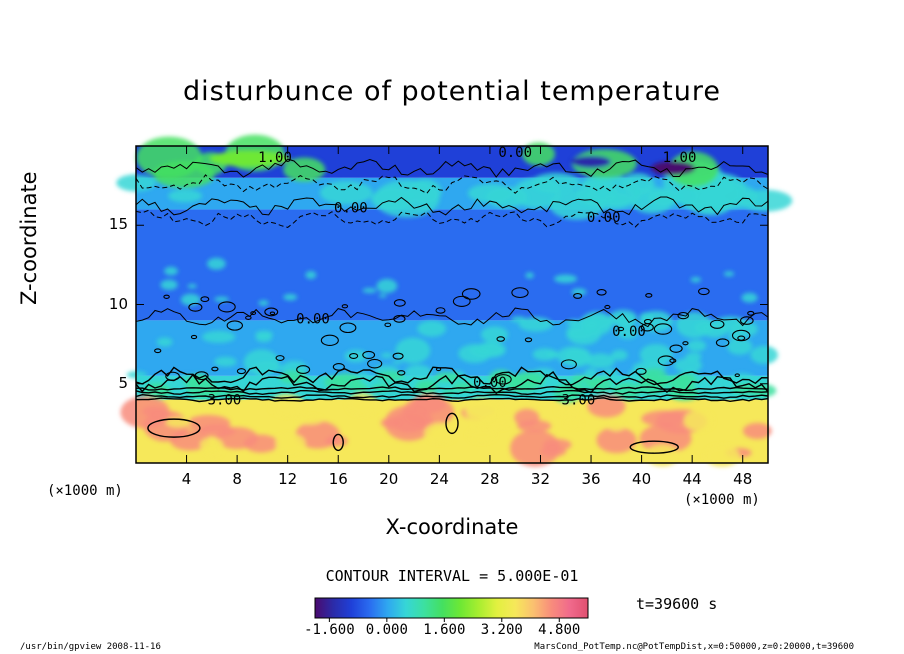  What do you see at coordinates (90, 647) in the screenshot?
I see `footer-left: /usr/bin/gpview 2008-11-16` at bounding box center [90, 647].